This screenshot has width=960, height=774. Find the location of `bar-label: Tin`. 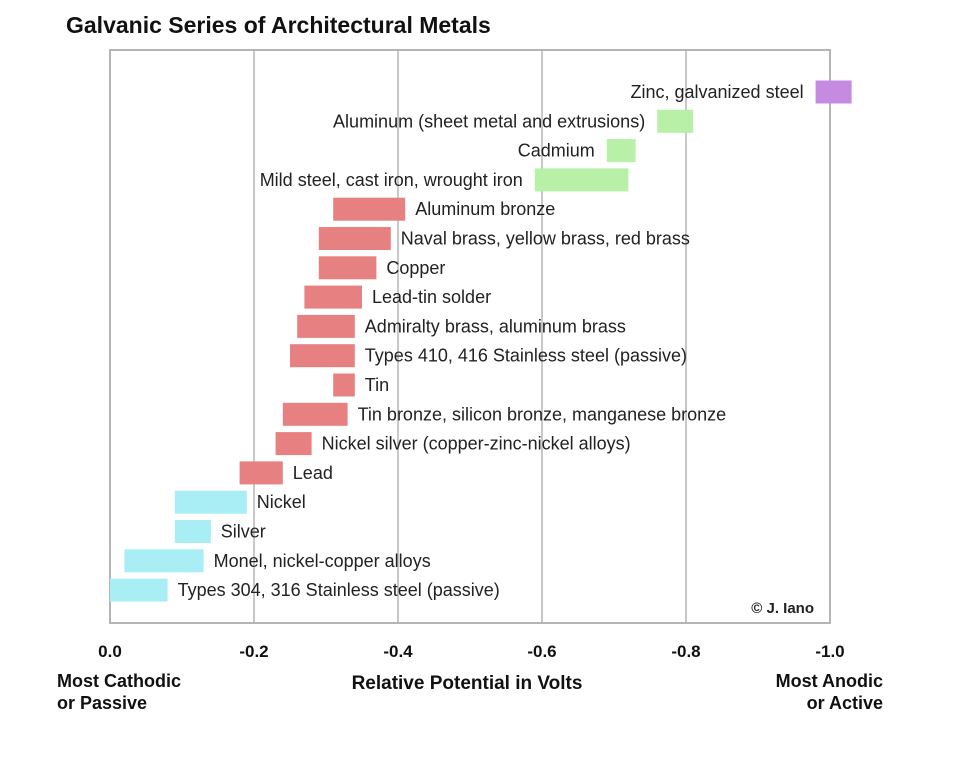

bar-label: Tin is located at coordinates (377, 385).